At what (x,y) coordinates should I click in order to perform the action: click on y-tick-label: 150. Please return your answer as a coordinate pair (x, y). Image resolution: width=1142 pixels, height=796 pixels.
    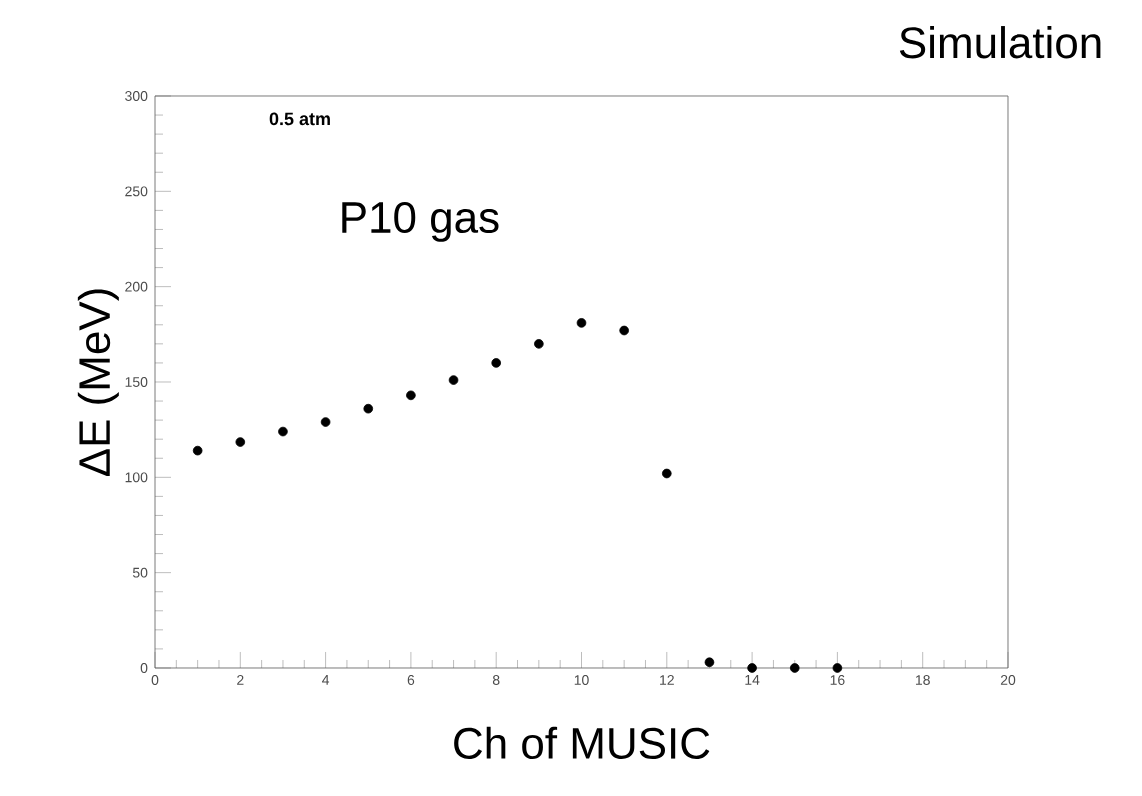
    Looking at the image, I should click on (136, 382).